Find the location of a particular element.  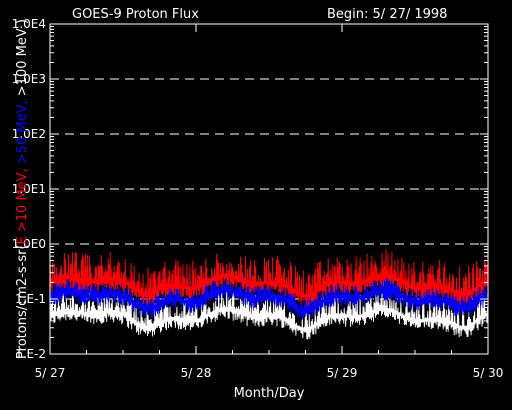

chart-title: GOES-9 Proton Flux is located at coordinates (135, 14).